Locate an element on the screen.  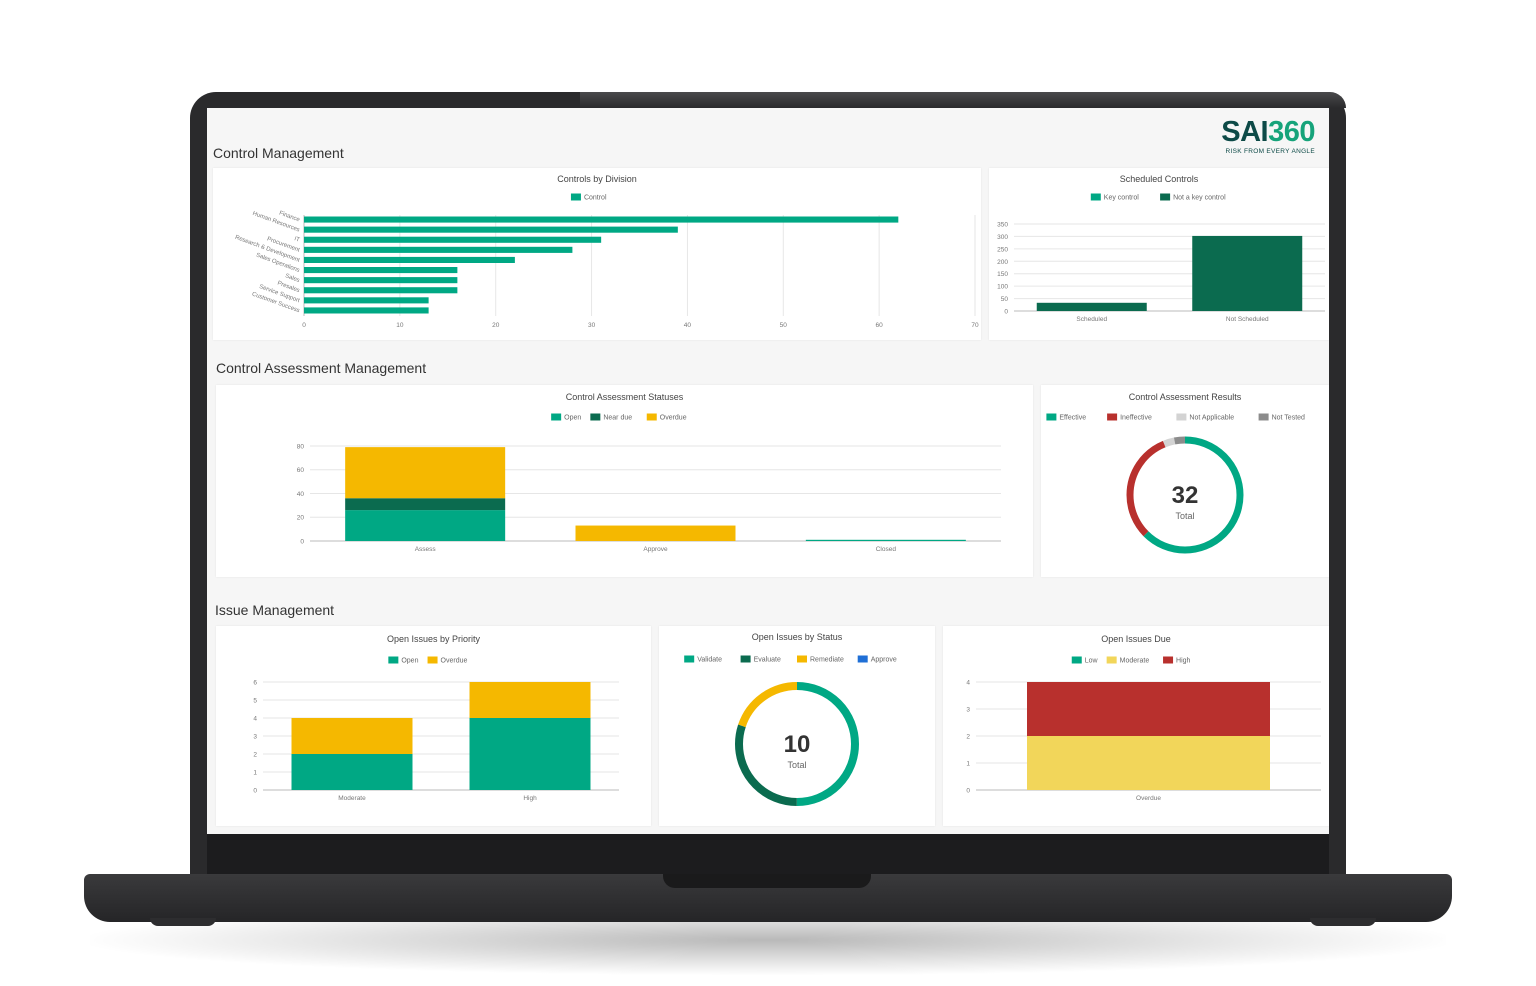
donut-slice-remediate is located at coordinates (797, 744).